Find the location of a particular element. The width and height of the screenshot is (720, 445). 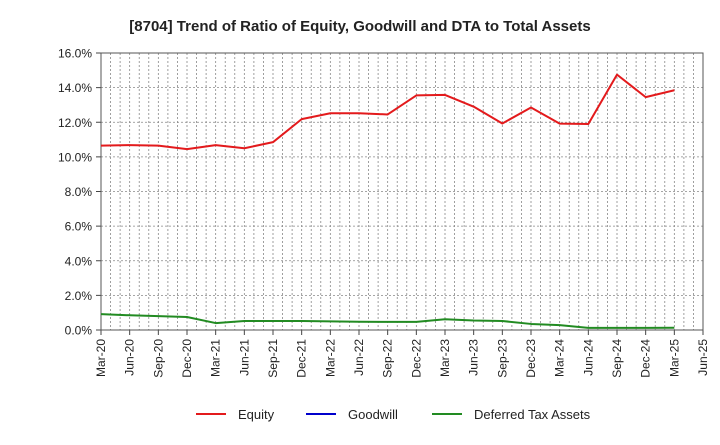

x-tick-label: Sep-21 is located at coordinates (273, 358).